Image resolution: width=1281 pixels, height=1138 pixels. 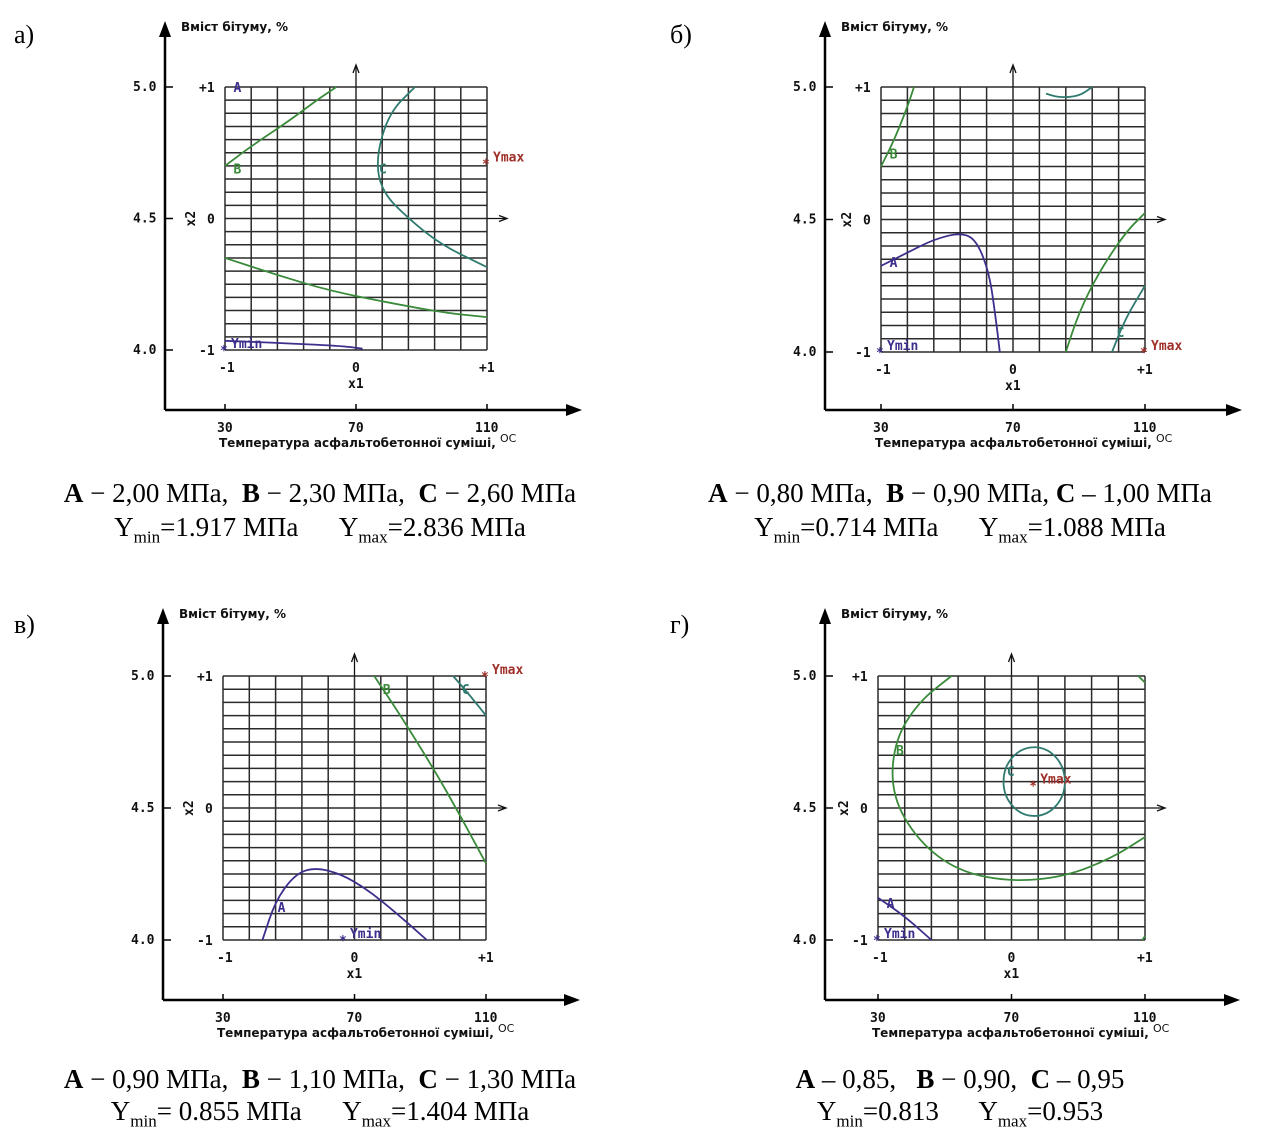 I want to click on caption-b-value: 0,90, so click(x=987, y=1079).